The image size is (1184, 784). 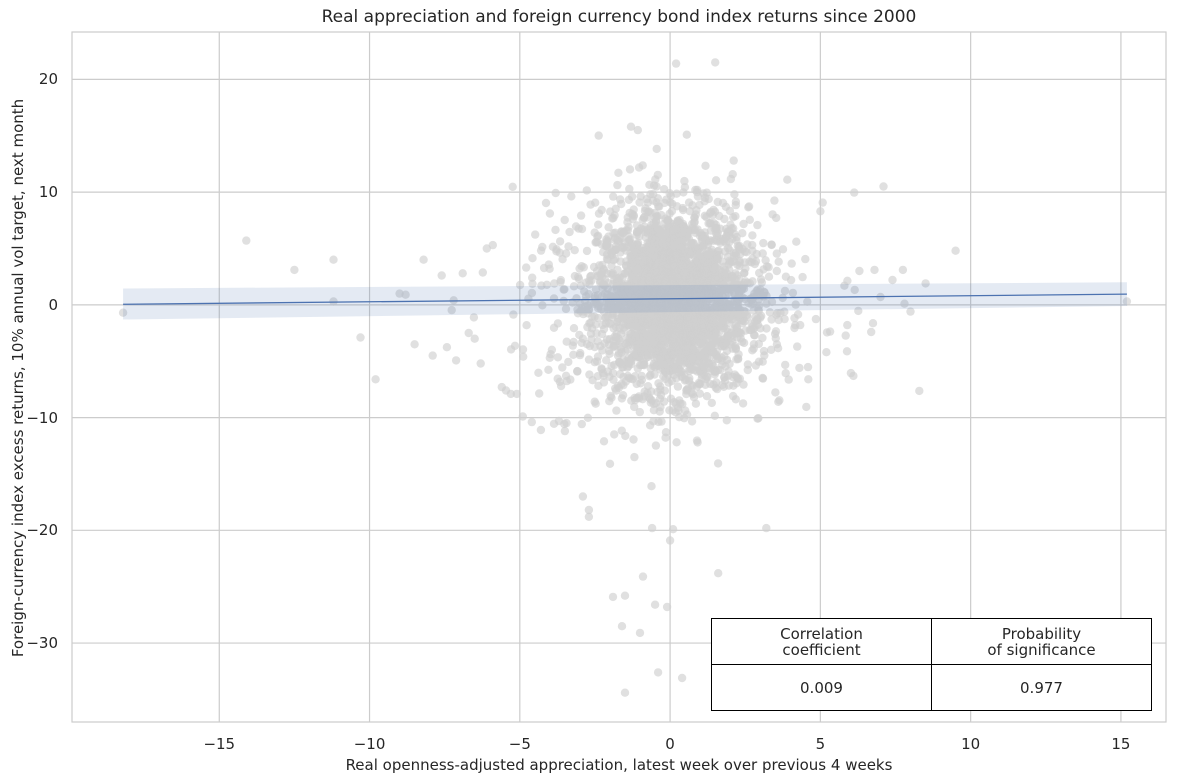 I want to click on stats-header-correlation-text: Correlation coefficient, so click(x=821, y=641).